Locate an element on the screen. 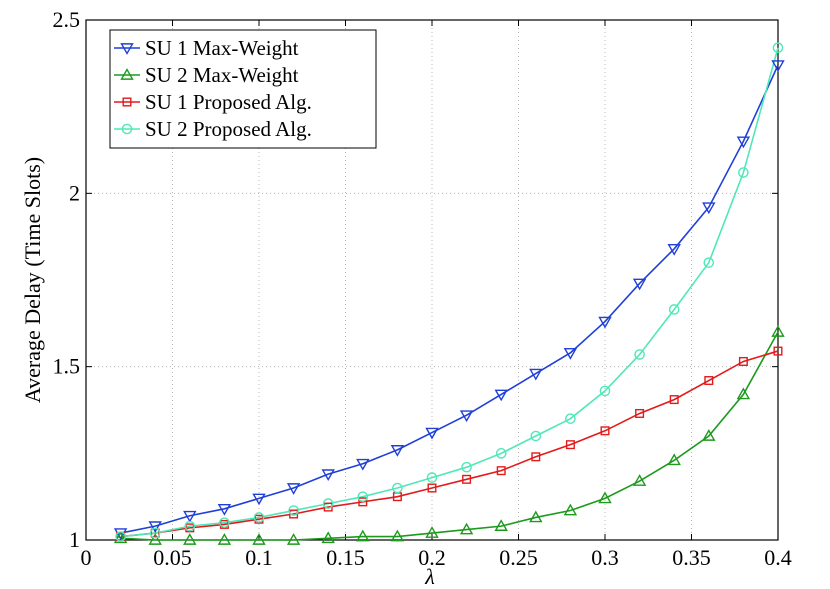 This screenshot has height=589, width=830. y-tick-label: 1 is located at coordinates (74, 539).